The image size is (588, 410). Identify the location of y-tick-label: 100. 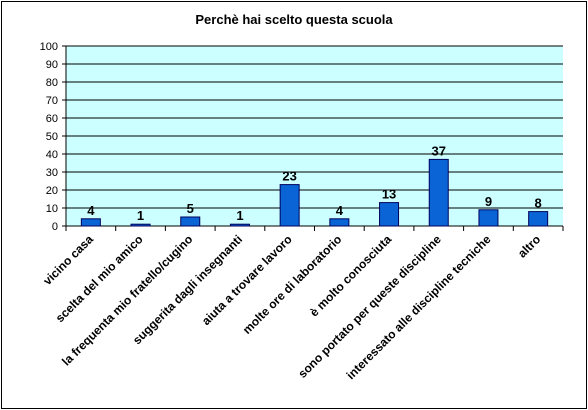
(49, 47).